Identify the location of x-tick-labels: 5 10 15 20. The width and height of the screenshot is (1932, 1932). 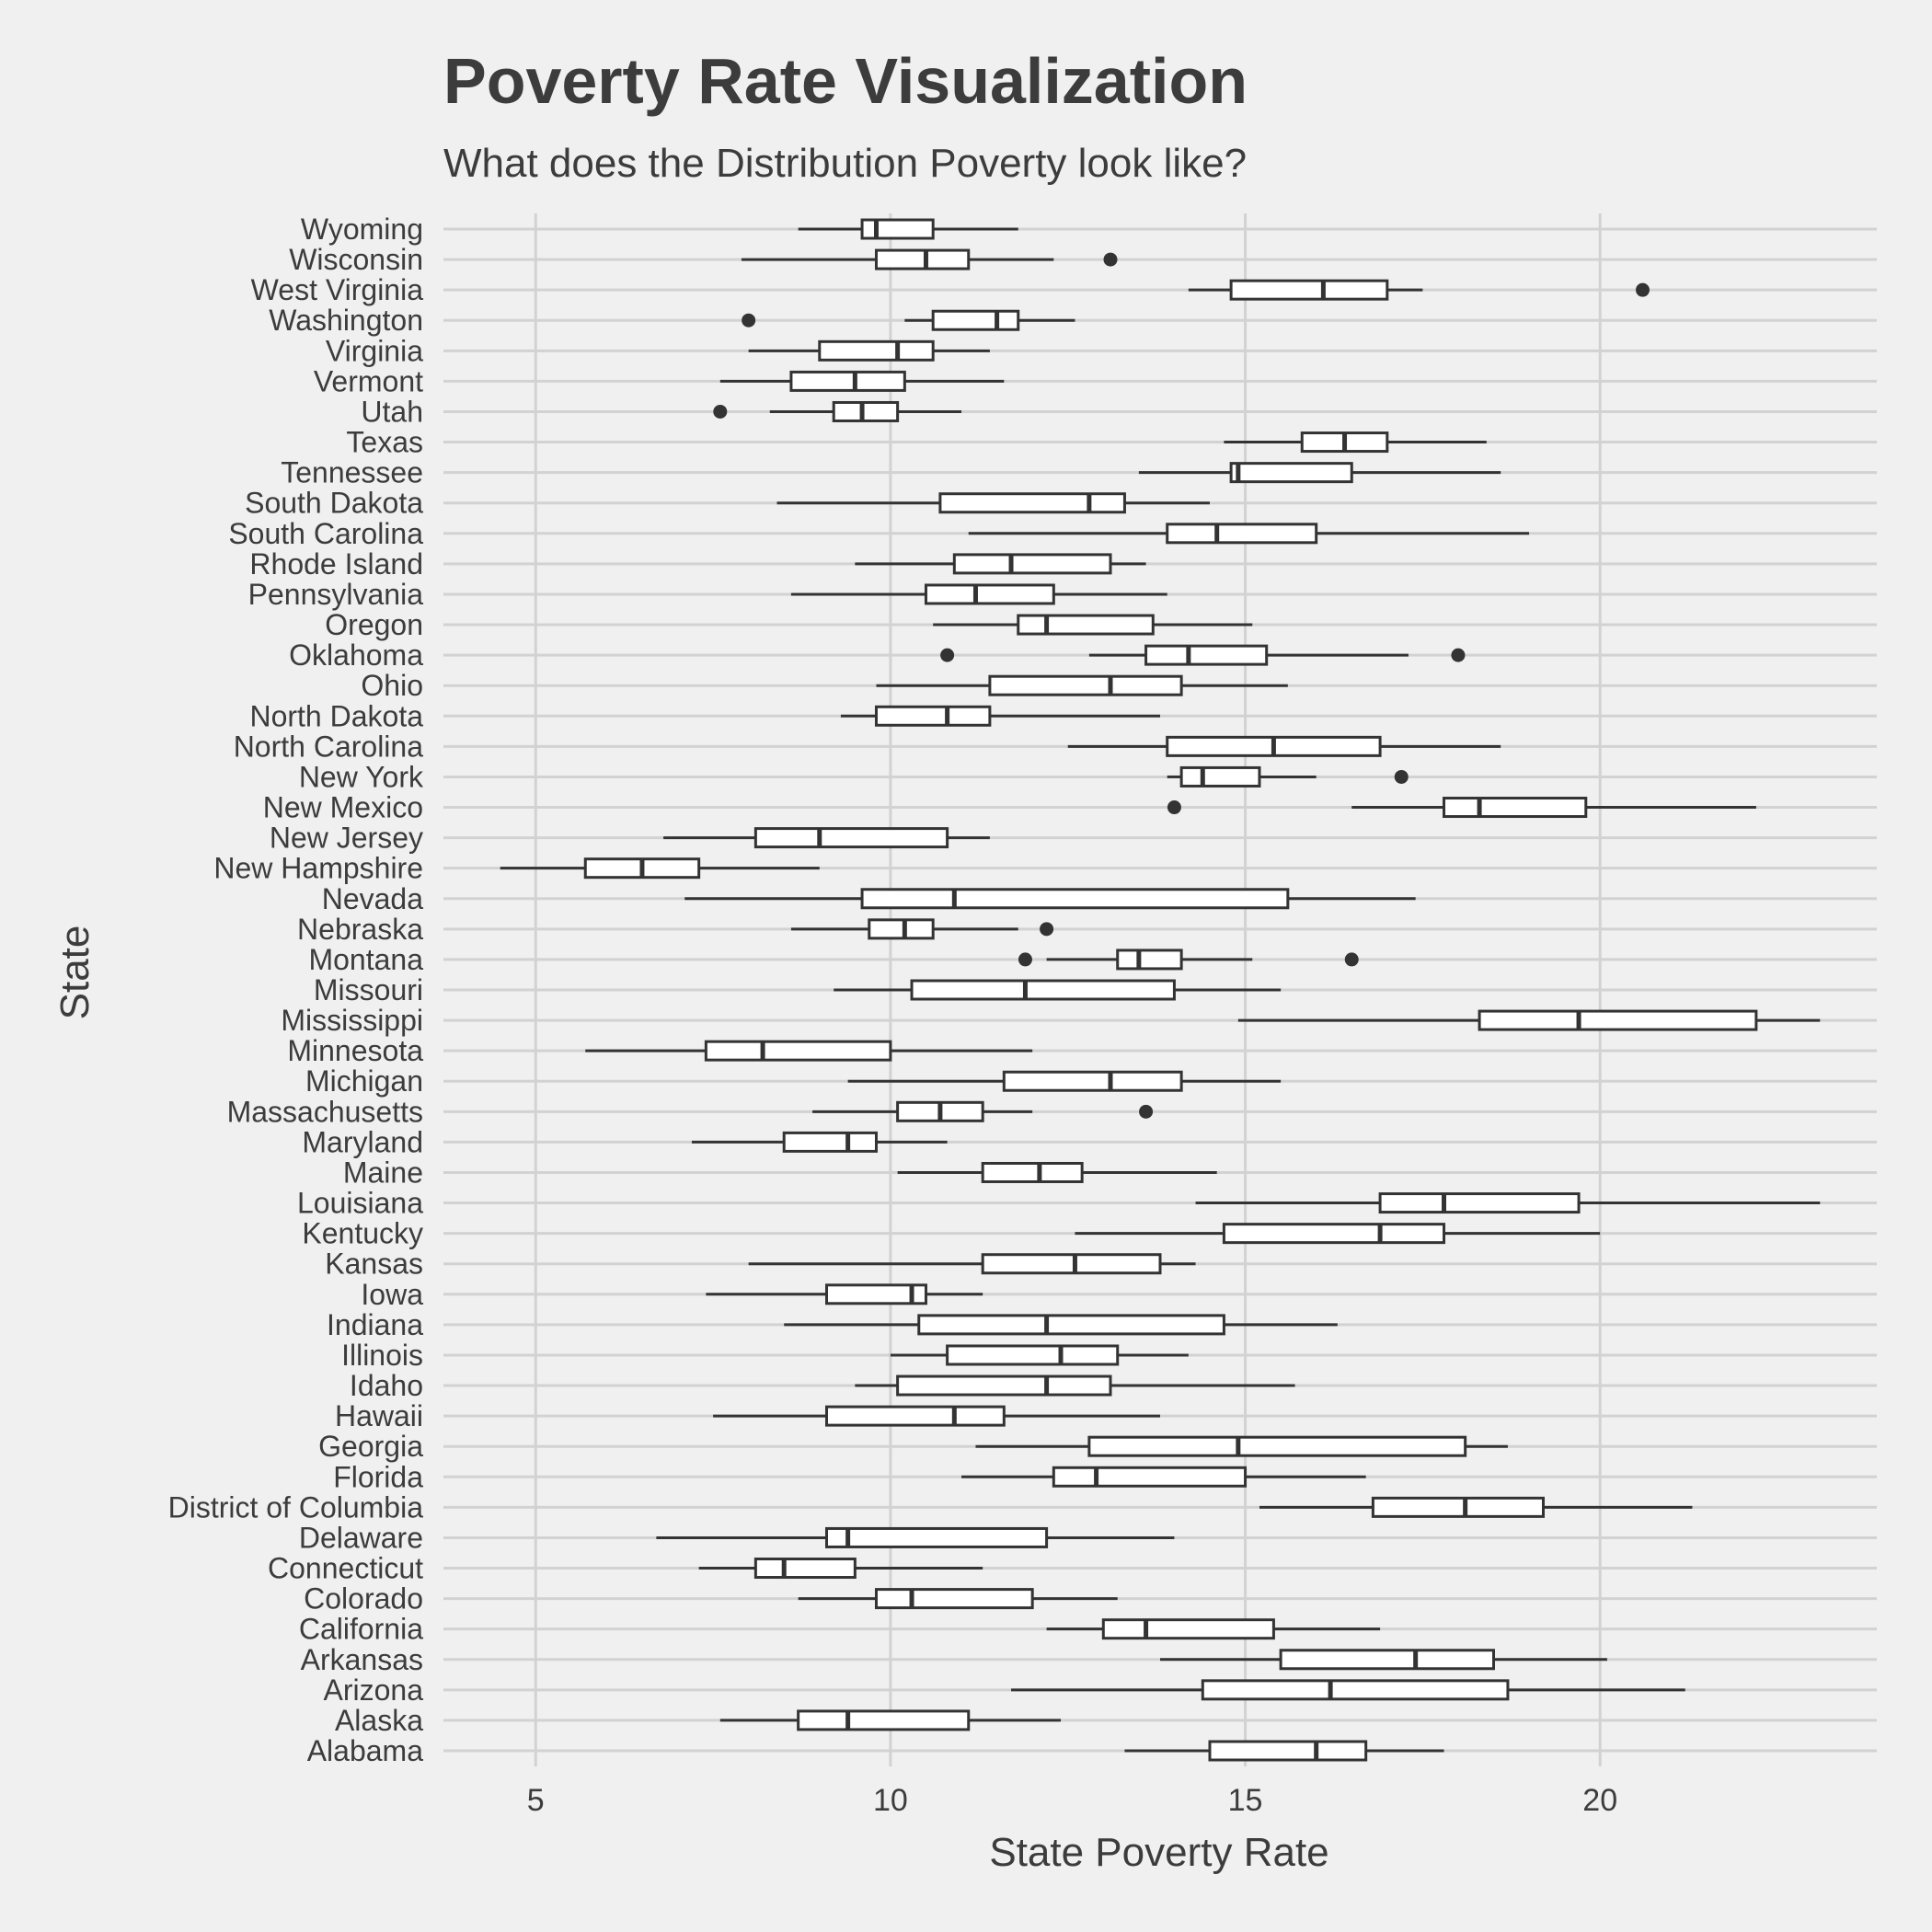
(1072, 1800).